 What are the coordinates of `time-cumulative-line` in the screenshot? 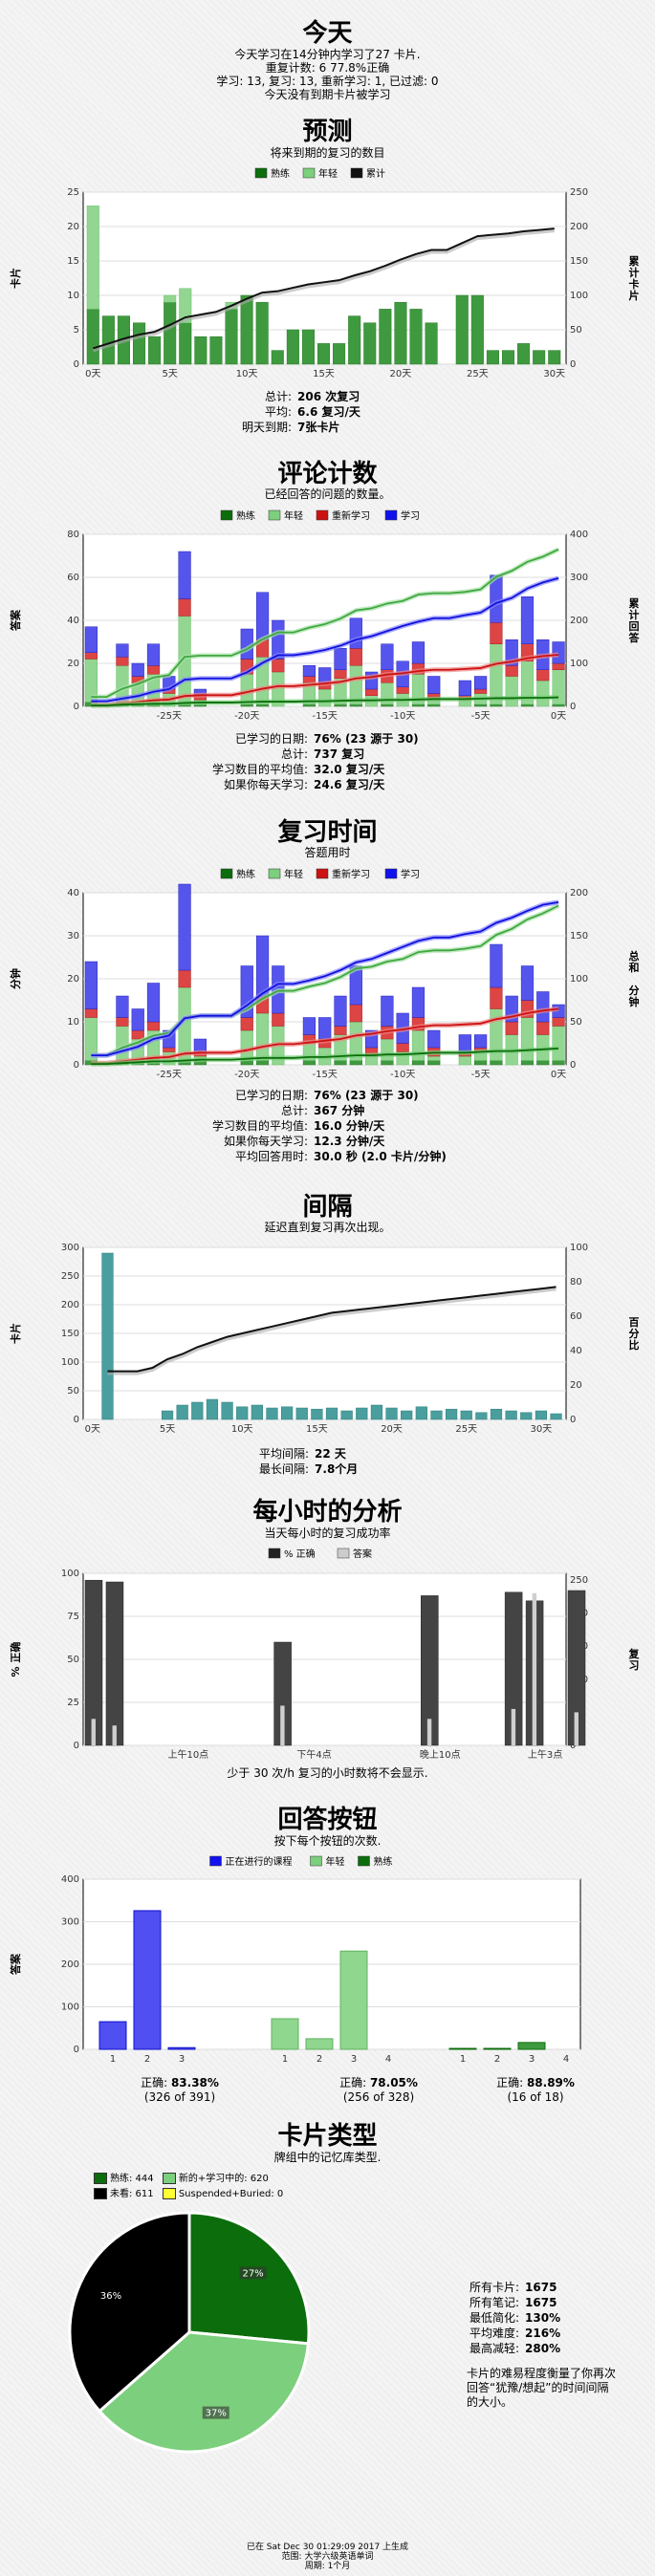 It's located at (325, 979).